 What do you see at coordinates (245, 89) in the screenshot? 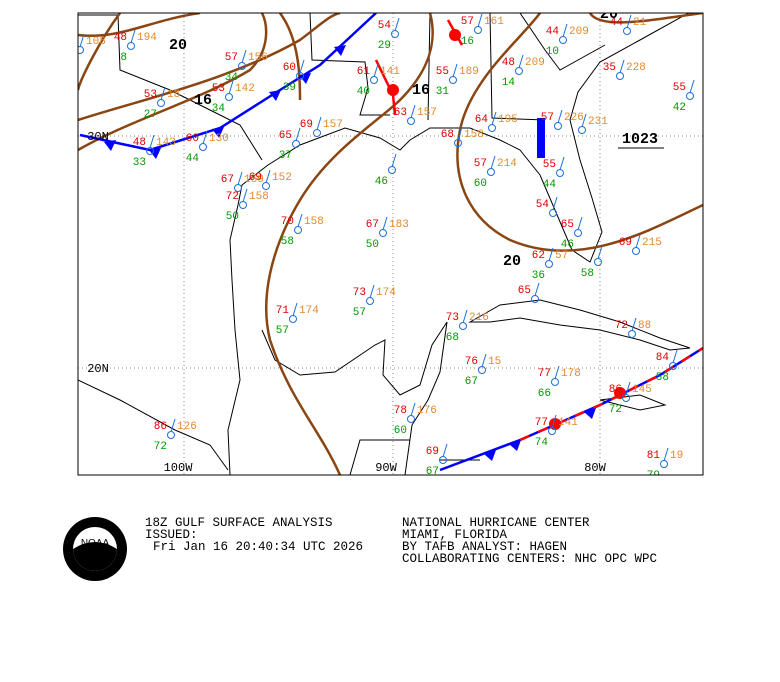
I see `pressure: 142` at bounding box center [245, 89].